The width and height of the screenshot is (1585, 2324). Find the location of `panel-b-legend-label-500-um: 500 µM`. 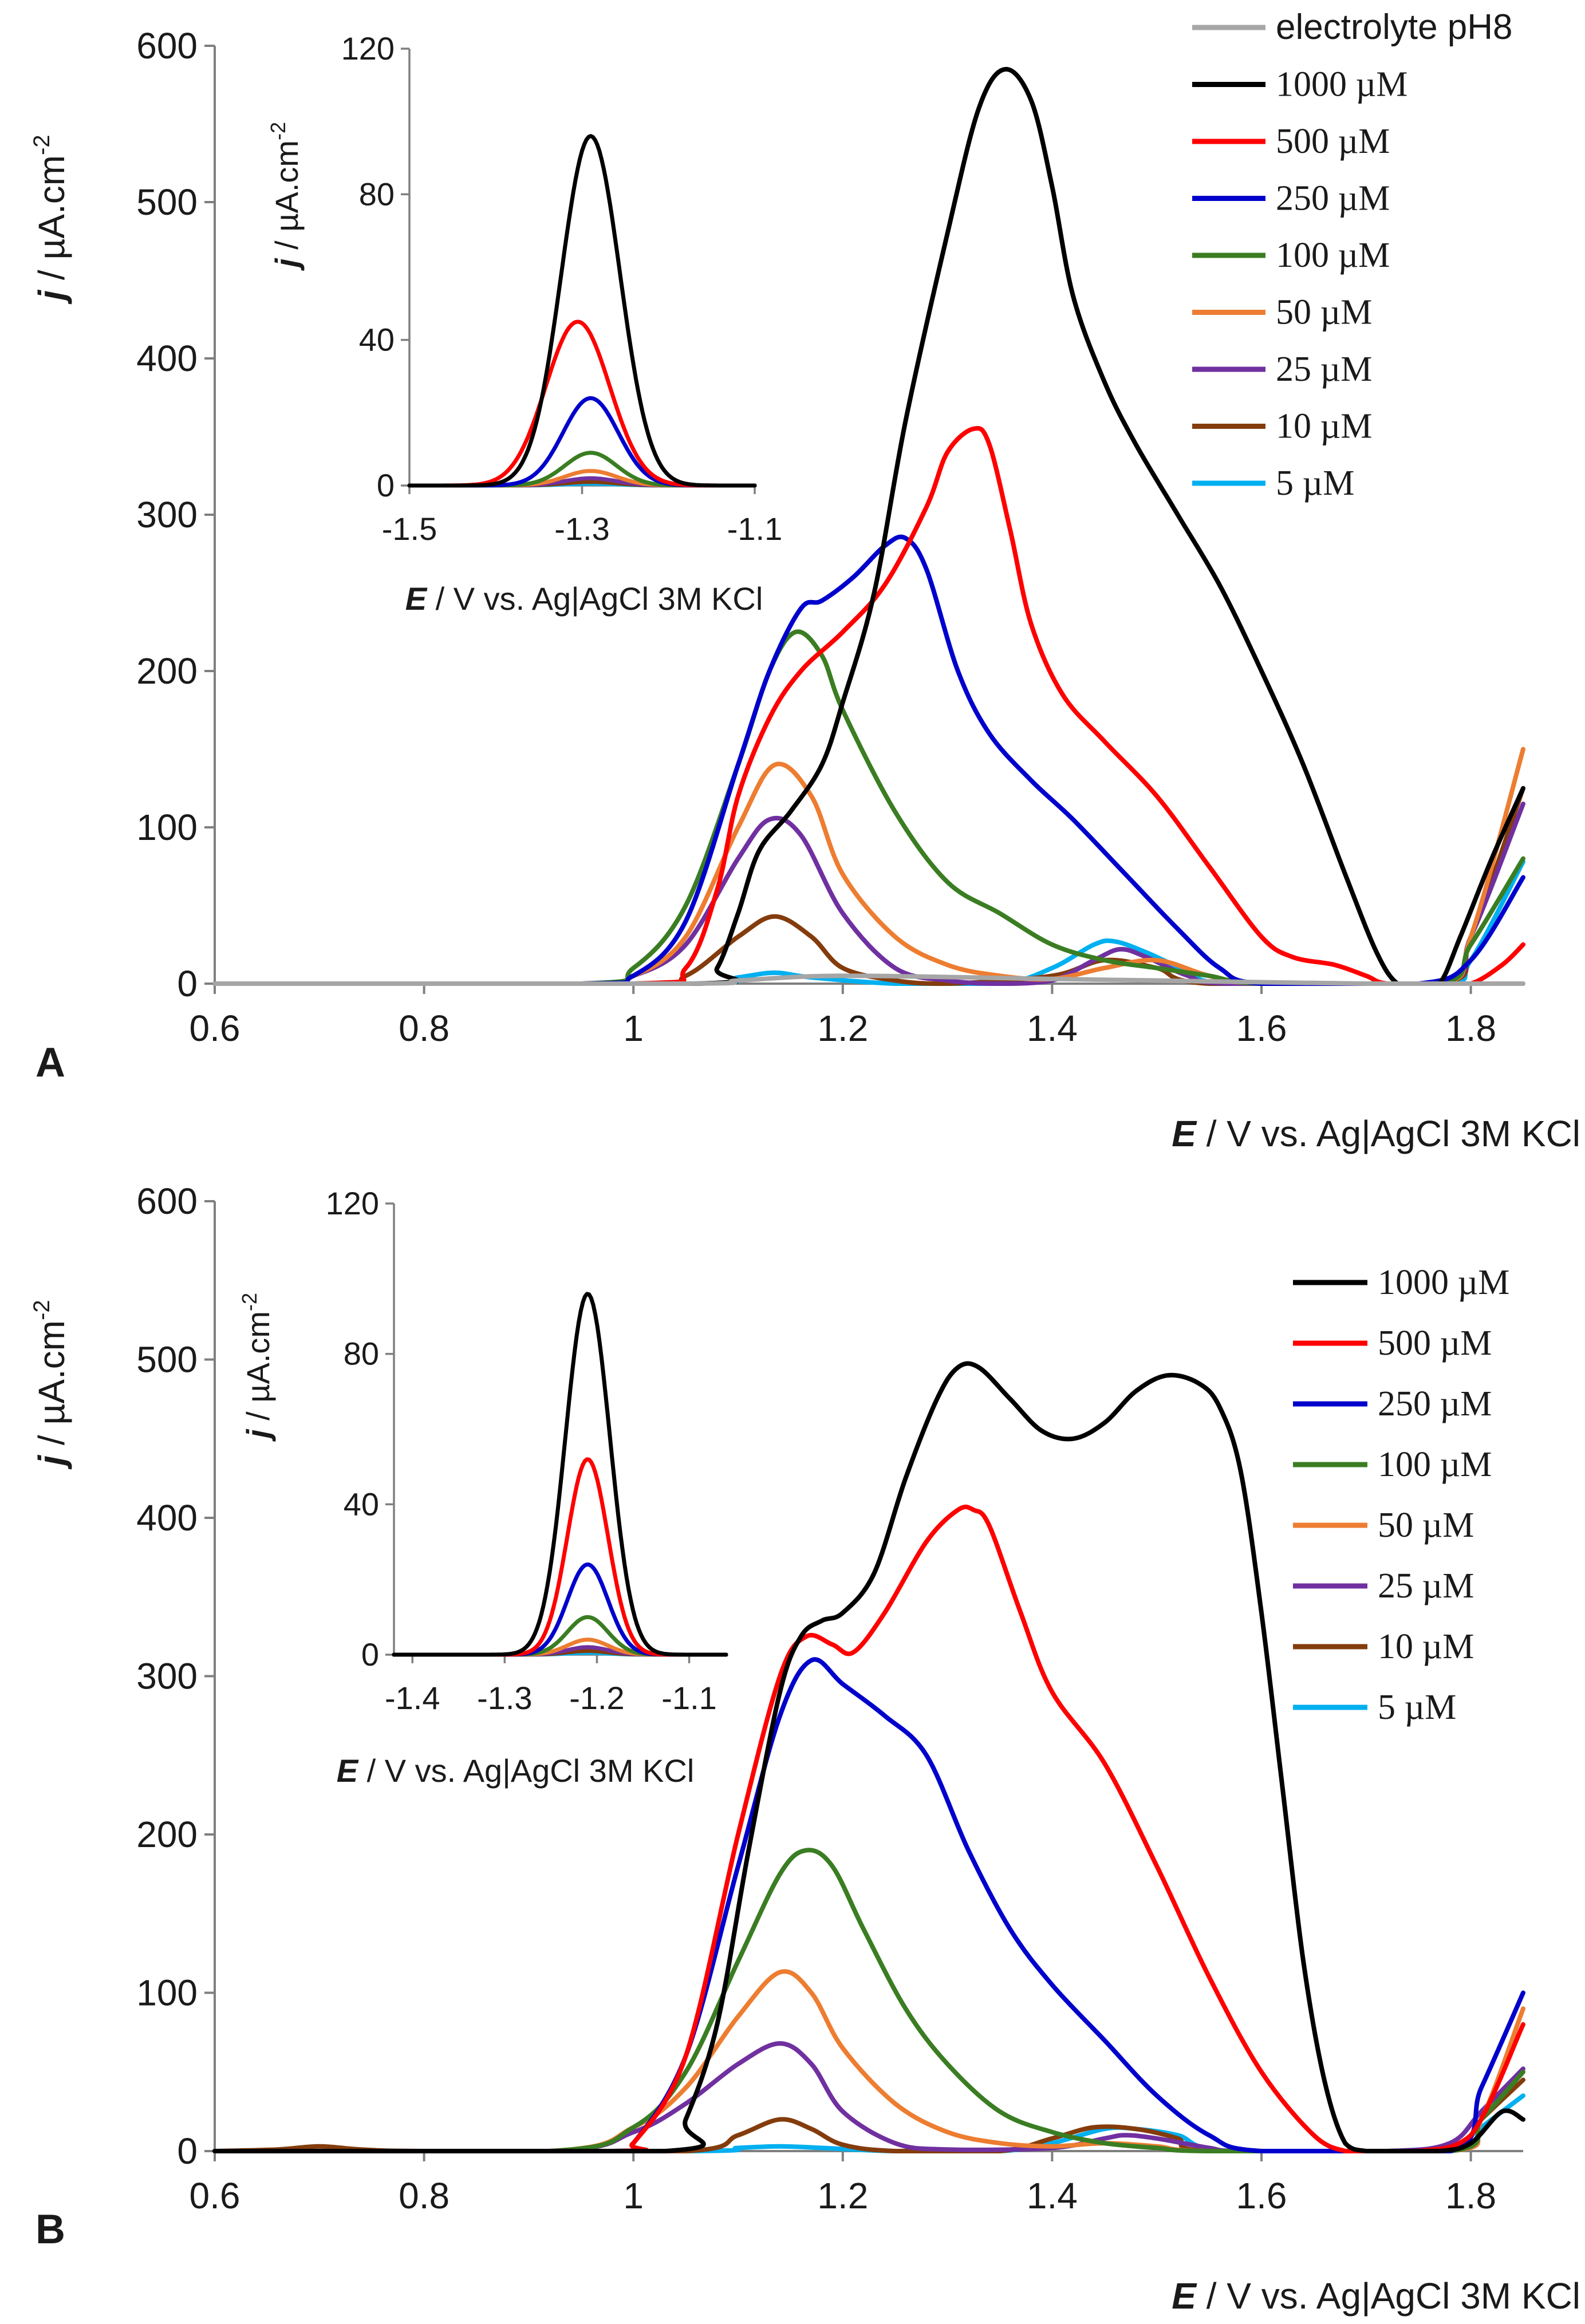

panel-b-legend-label-500-um: 500 µM is located at coordinates (1435, 1343).